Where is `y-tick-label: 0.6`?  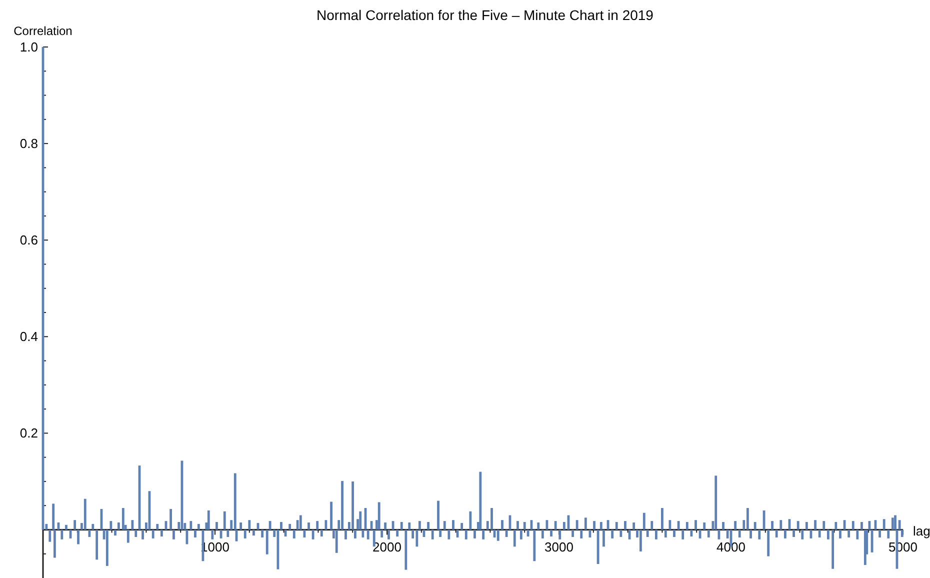
y-tick-label: 0.6 is located at coordinates (29, 240).